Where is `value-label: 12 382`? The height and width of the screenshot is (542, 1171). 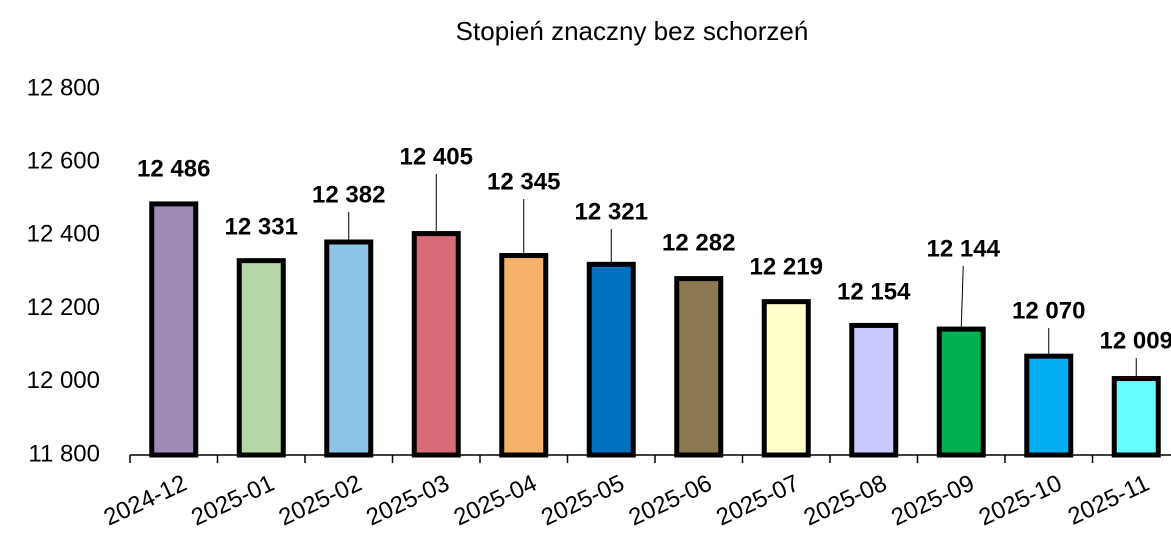 value-label: 12 382 is located at coordinates (348, 194).